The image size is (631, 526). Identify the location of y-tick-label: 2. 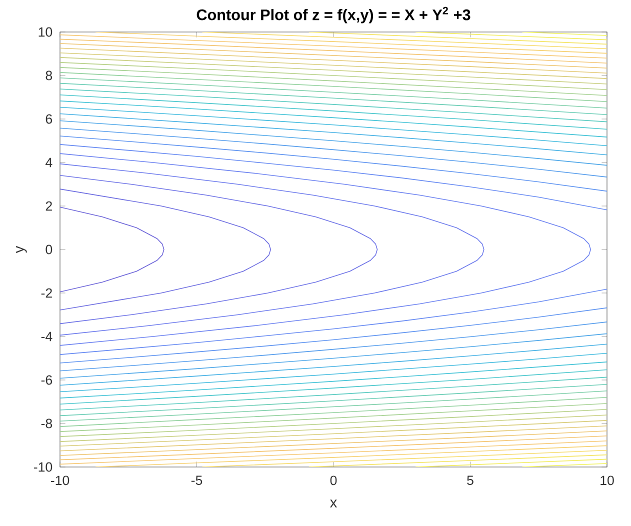
(49, 206).